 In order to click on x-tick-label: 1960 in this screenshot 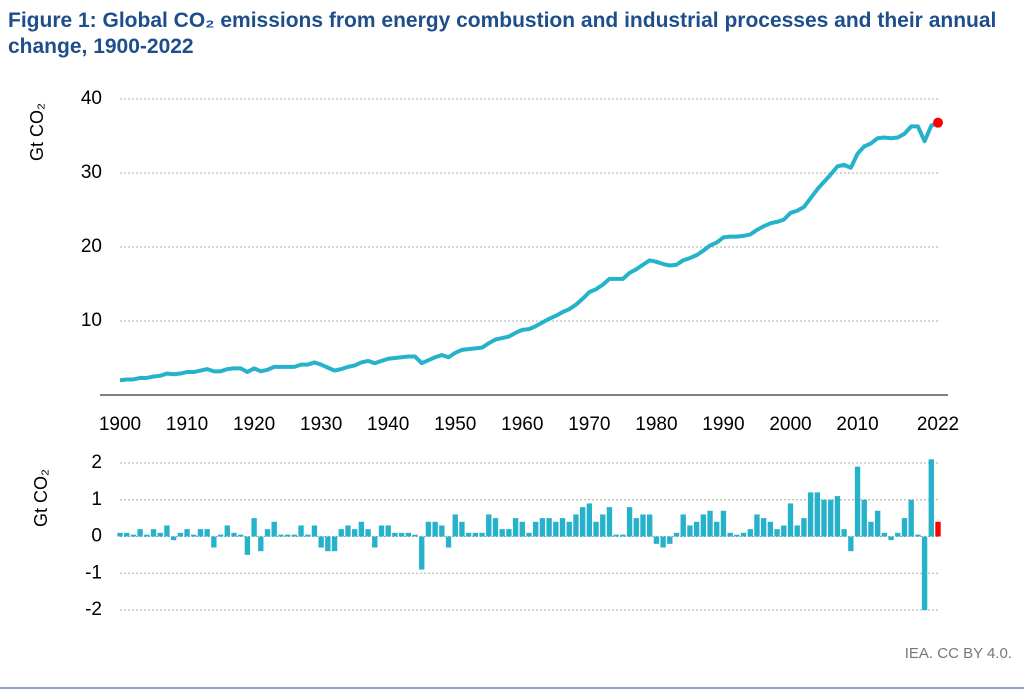, I will do `click(522, 424)`.